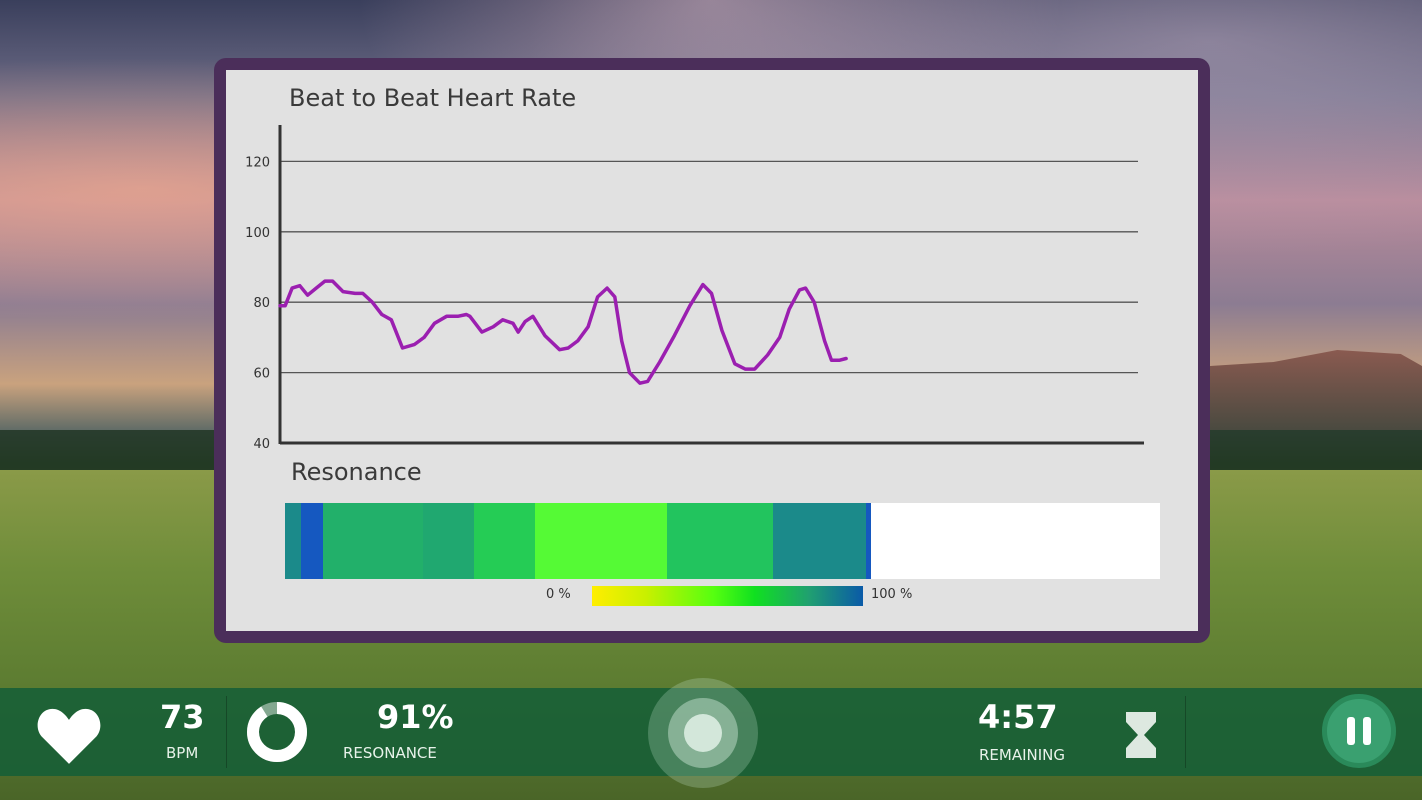 Image resolution: width=1422 pixels, height=800 pixels. Describe the element at coordinates (727, 596) in the screenshot. I see `resonance-color-legend` at that location.